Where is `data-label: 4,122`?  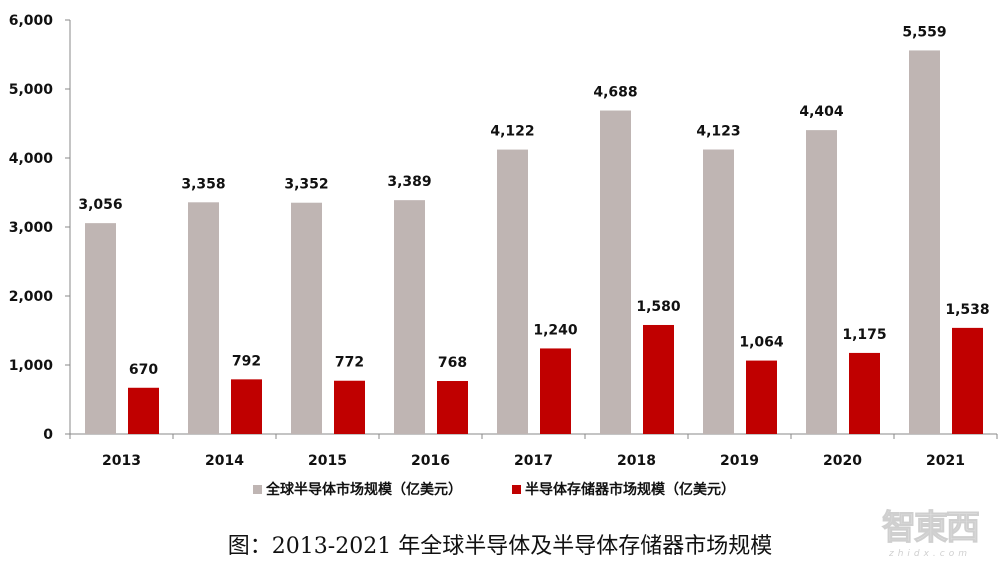 data-label: 4,122 is located at coordinates (512, 132).